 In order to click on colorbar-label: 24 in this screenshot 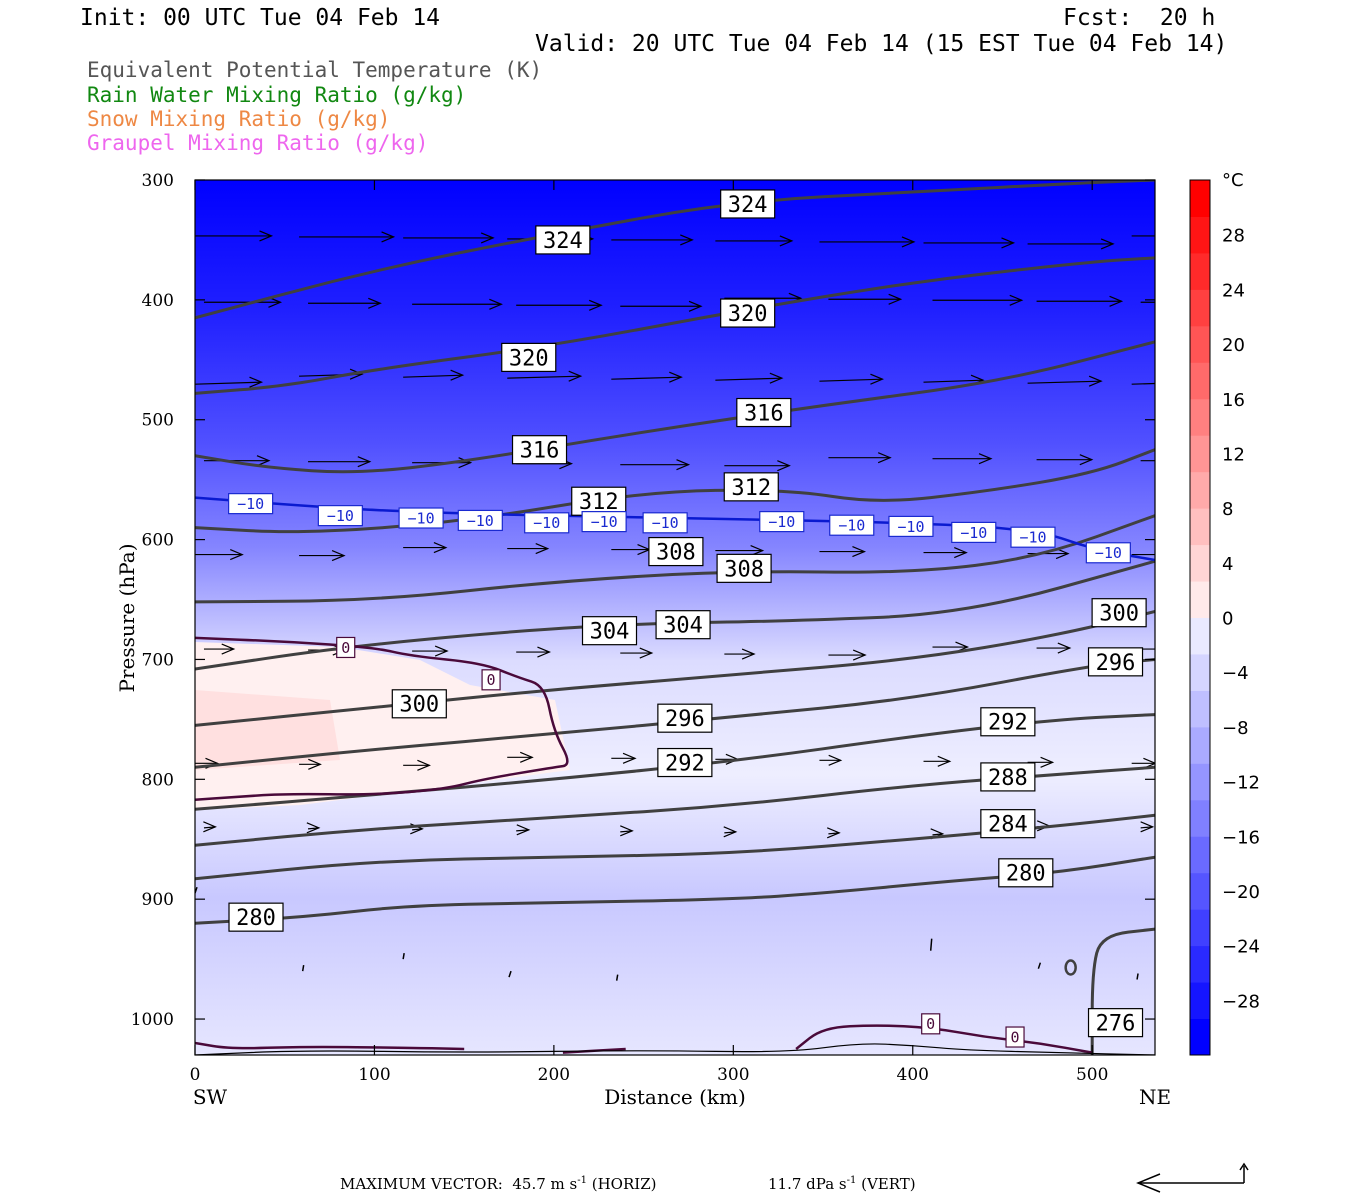, I will do `click(1233, 290)`.